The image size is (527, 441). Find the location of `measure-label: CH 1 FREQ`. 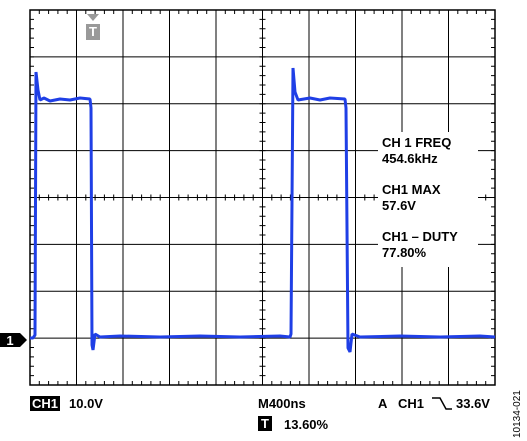

measure-label: CH 1 FREQ is located at coordinates (416, 142).